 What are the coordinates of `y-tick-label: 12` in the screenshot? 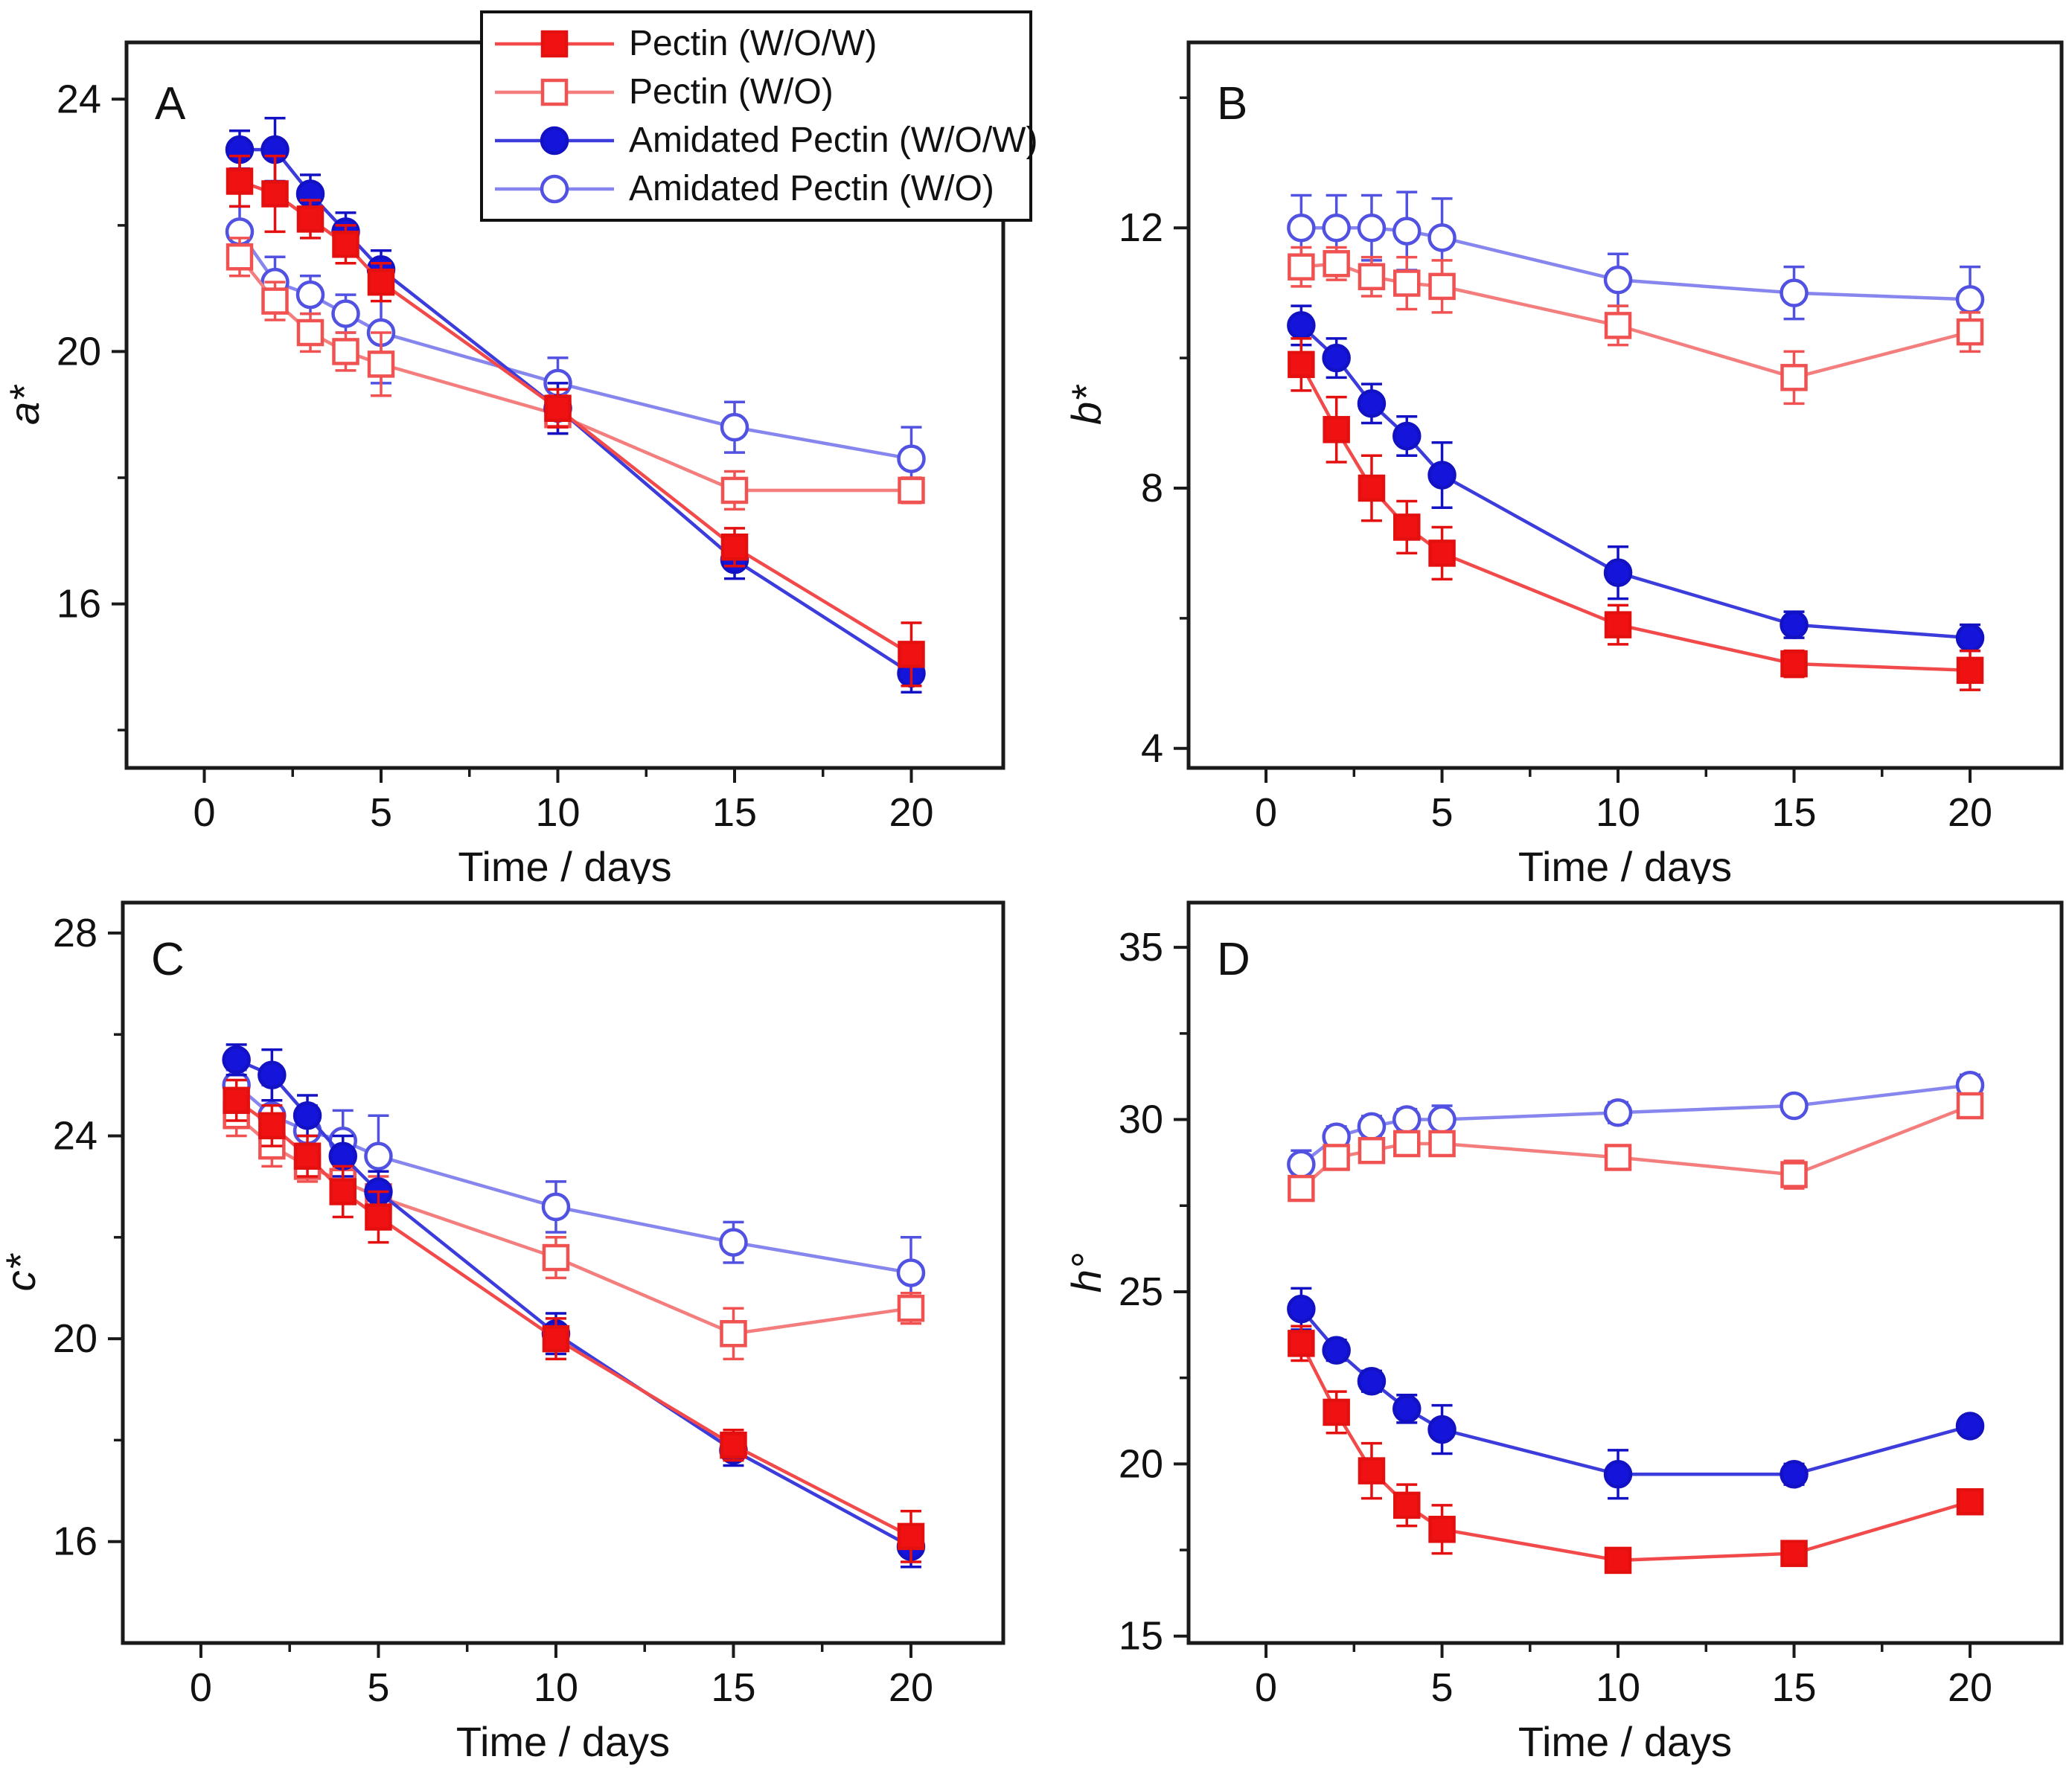 It's located at (1141, 228).